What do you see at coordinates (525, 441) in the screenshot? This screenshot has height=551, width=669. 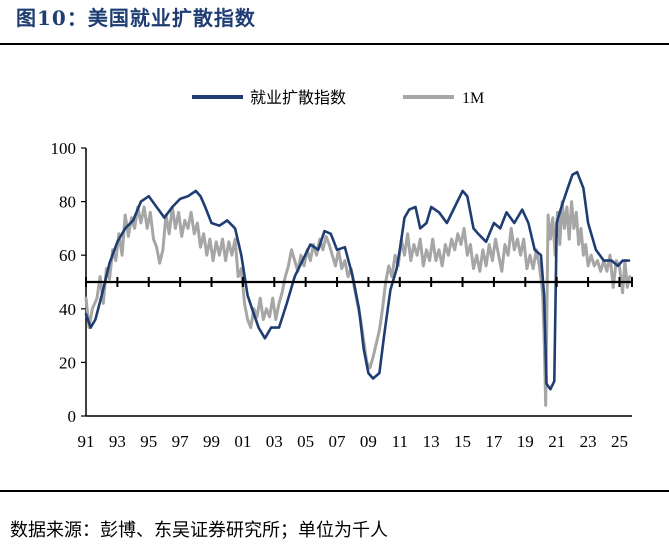 I see `x-tick-label: 19` at bounding box center [525, 441].